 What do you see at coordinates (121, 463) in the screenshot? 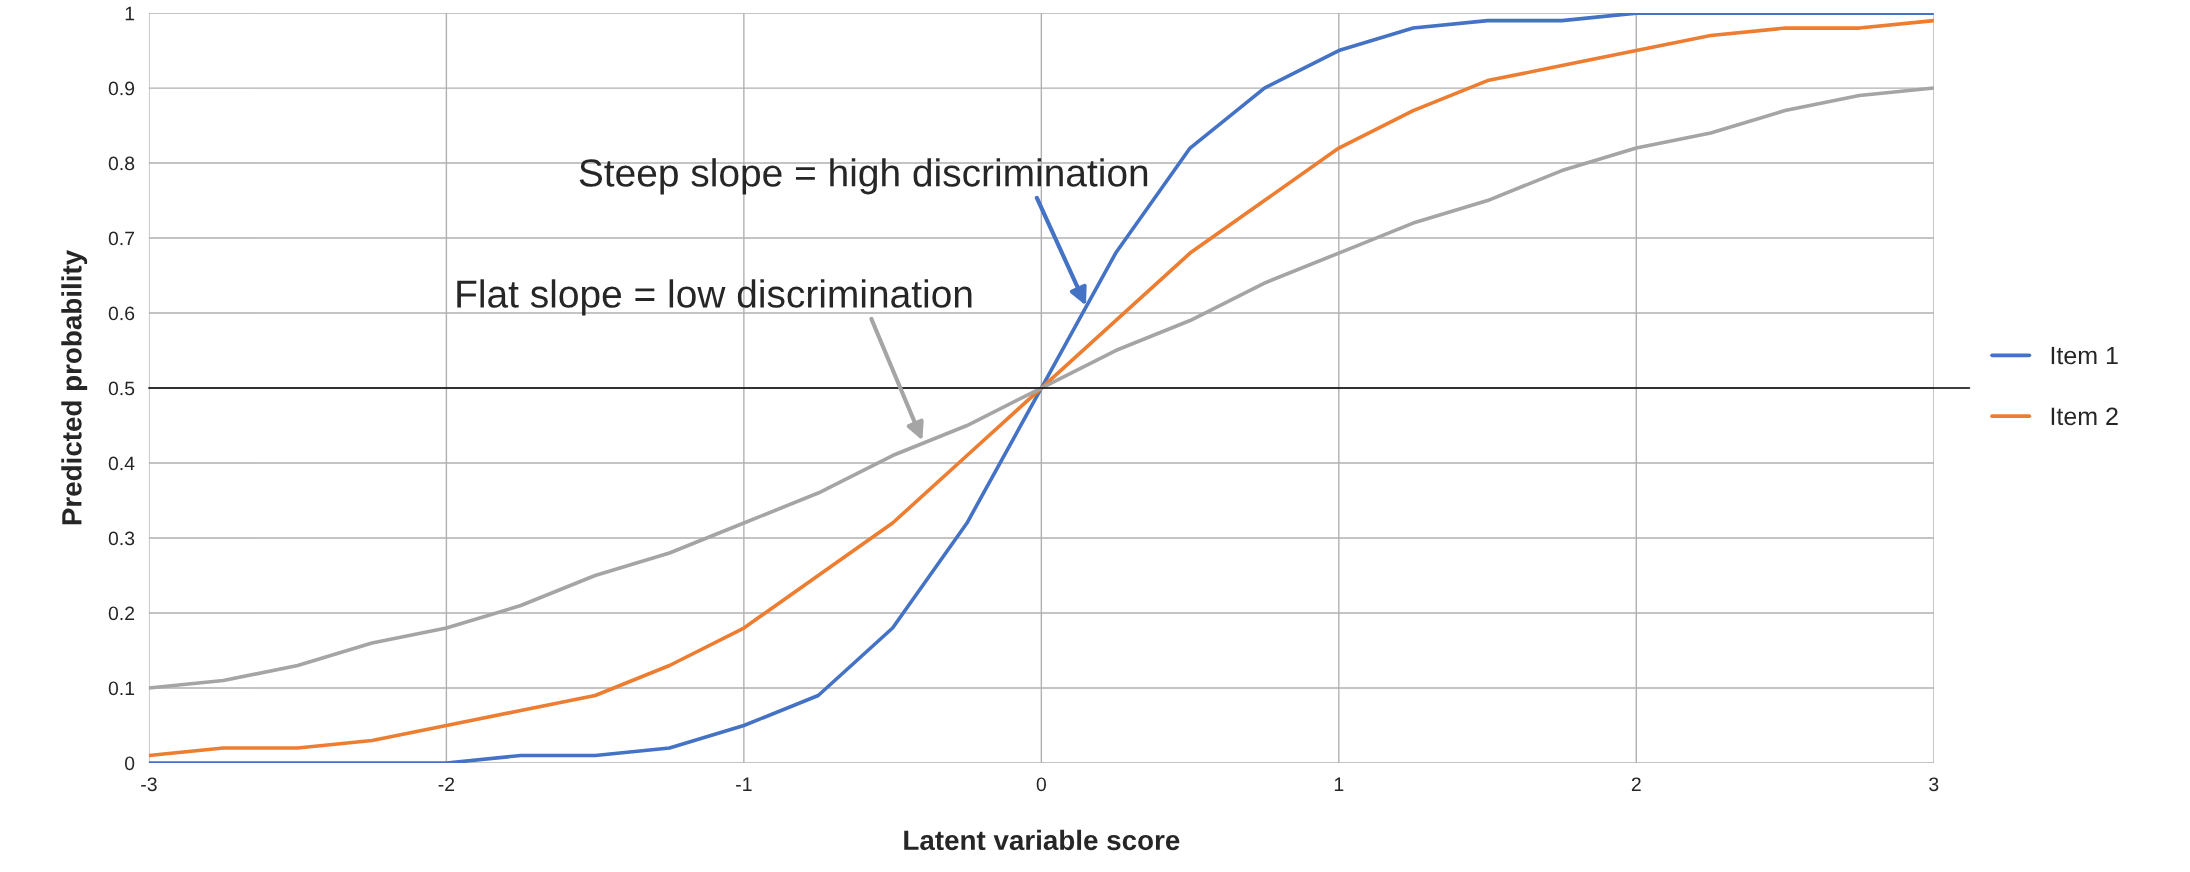
I see `y-tick-label: 0.4` at bounding box center [121, 463].